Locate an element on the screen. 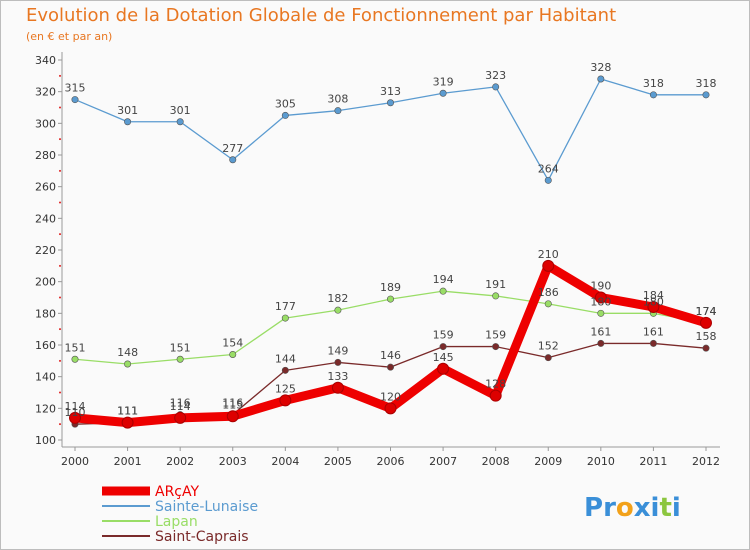  data-label: 177 is located at coordinates (285, 306).